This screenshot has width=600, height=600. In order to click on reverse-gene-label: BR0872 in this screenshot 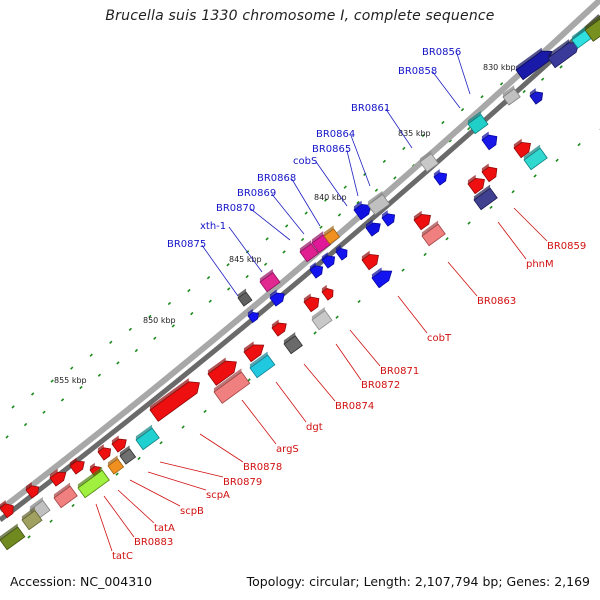, I will do `click(380, 385)`.